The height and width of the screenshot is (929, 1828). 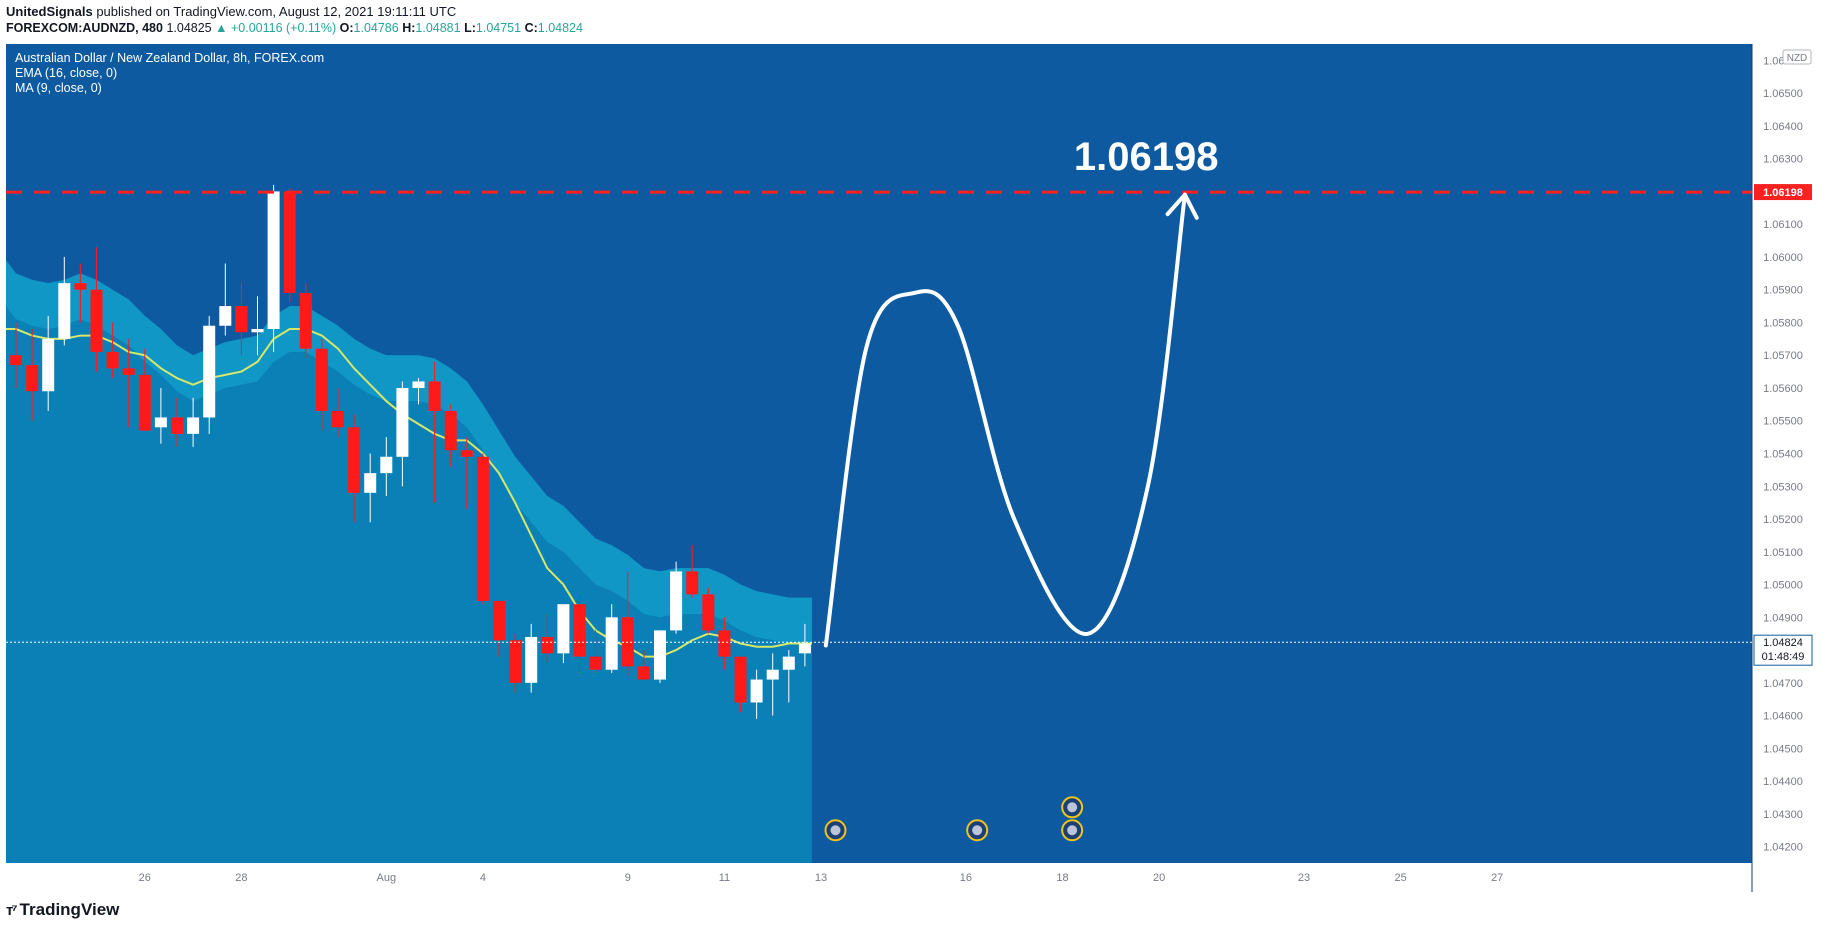 What do you see at coordinates (409, 28) in the screenshot?
I see `high-label: H:` at bounding box center [409, 28].